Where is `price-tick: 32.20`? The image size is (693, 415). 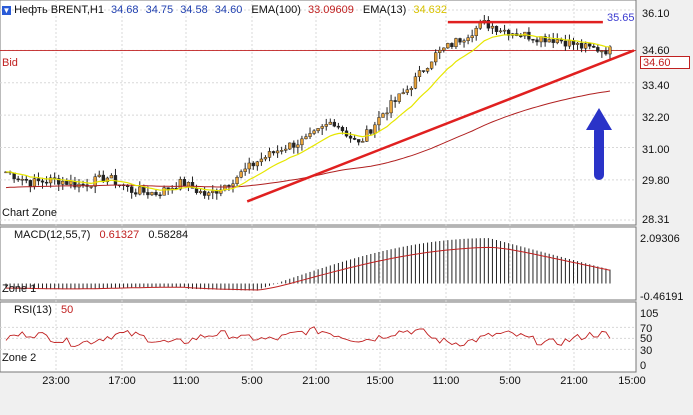 price-tick: 32.20 is located at coordinates (656, 118).